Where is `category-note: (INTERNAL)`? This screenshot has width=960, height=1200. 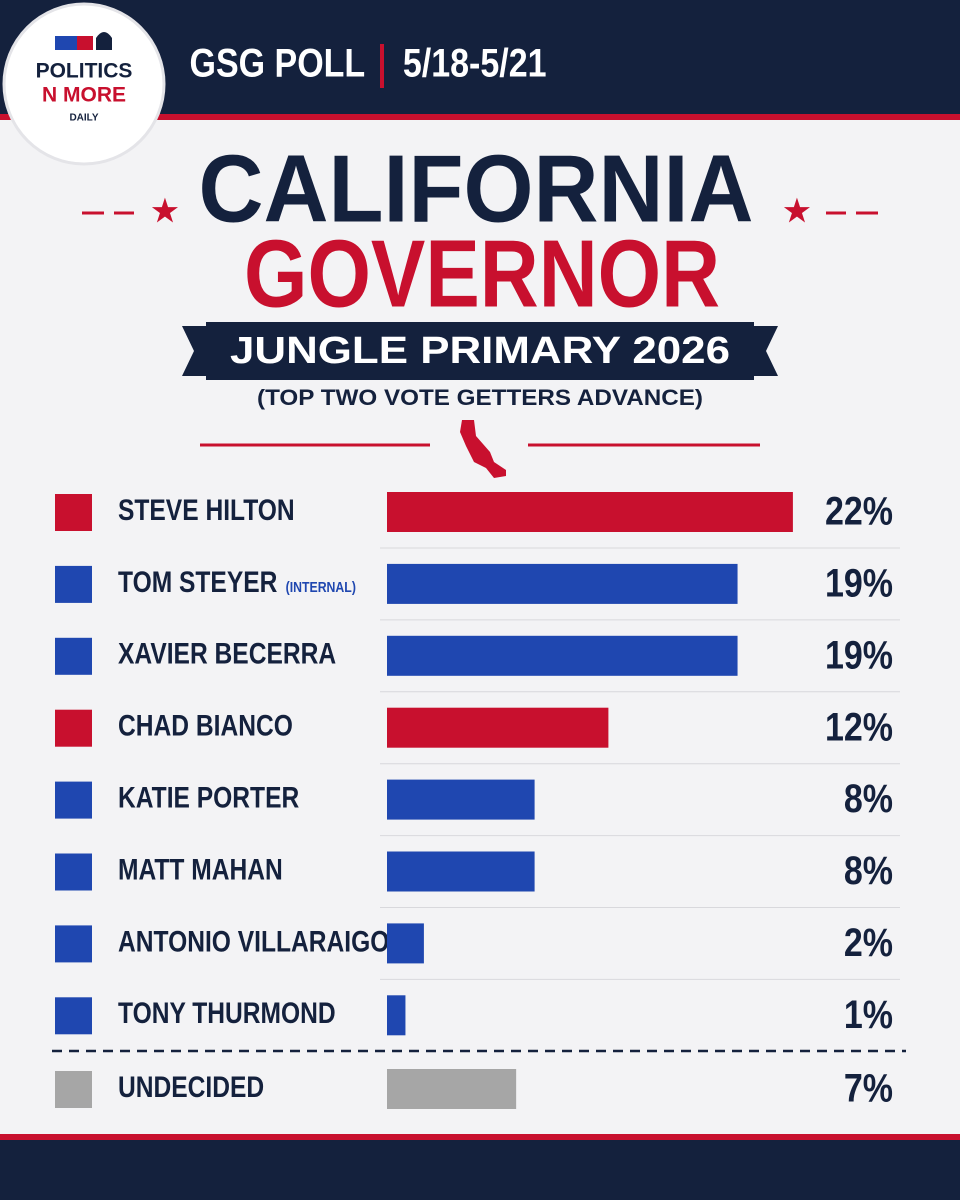 category-note: (INTERNAL) is located at coordinates (321, 587).